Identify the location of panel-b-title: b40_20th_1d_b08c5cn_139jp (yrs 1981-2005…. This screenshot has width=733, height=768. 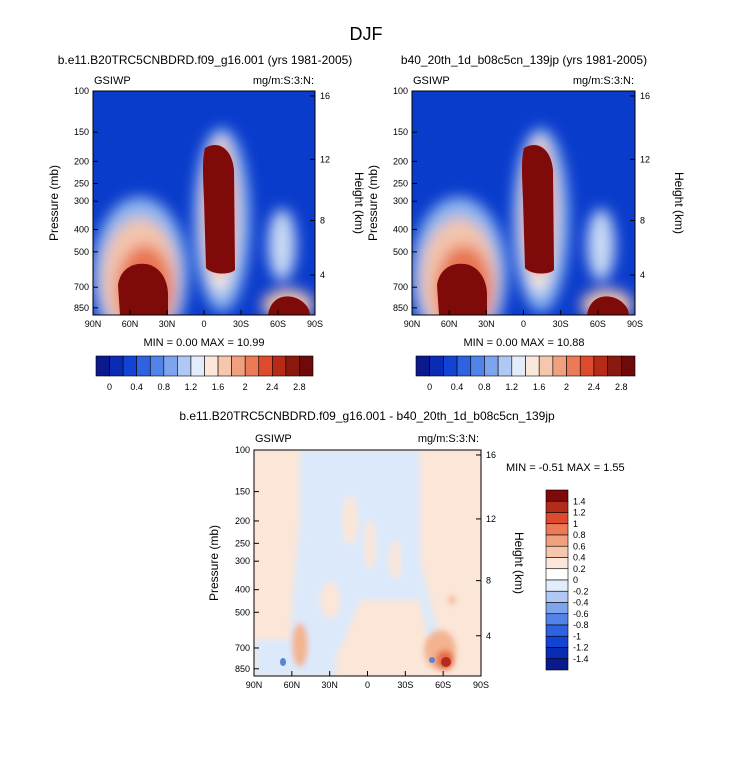
(524, 60).